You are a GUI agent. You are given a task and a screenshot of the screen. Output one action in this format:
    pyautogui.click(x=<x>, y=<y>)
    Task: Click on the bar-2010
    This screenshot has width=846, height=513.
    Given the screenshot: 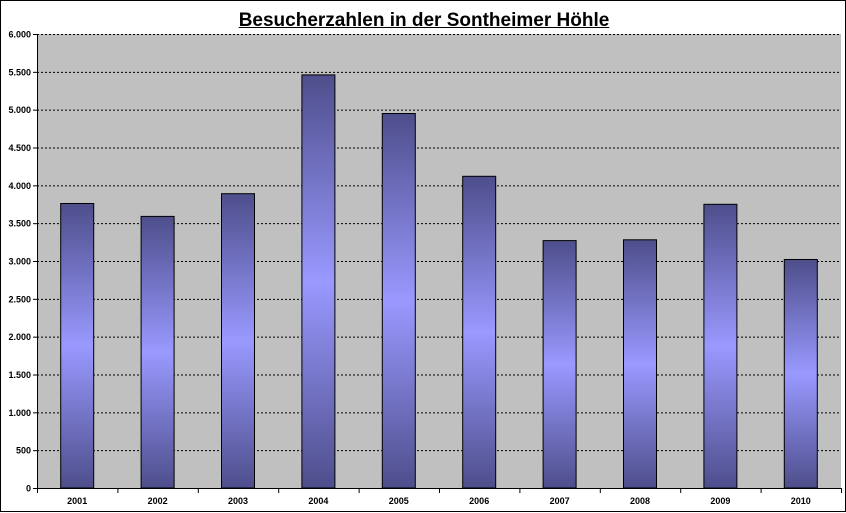 What is the action you would take?
    pyautogui.click(x=800, y=374)
    